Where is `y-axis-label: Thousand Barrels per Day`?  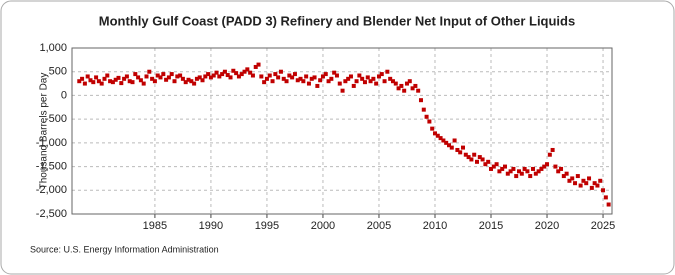 y-axis-label: Thousand Barrels per Day is located at coordinates (44, 131).